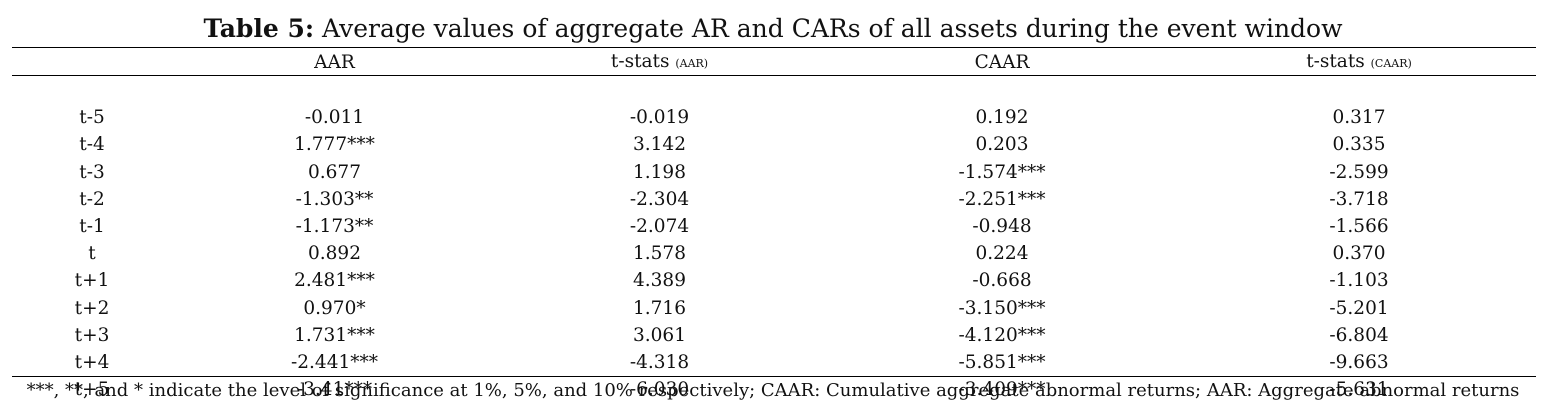 The width and height of the screenshot is (1546, 418). What do you see at coordinates (659, 308) in the screenshot?
I see `tstats-aar-cell: 1.716` at bounding box center [659, 308].